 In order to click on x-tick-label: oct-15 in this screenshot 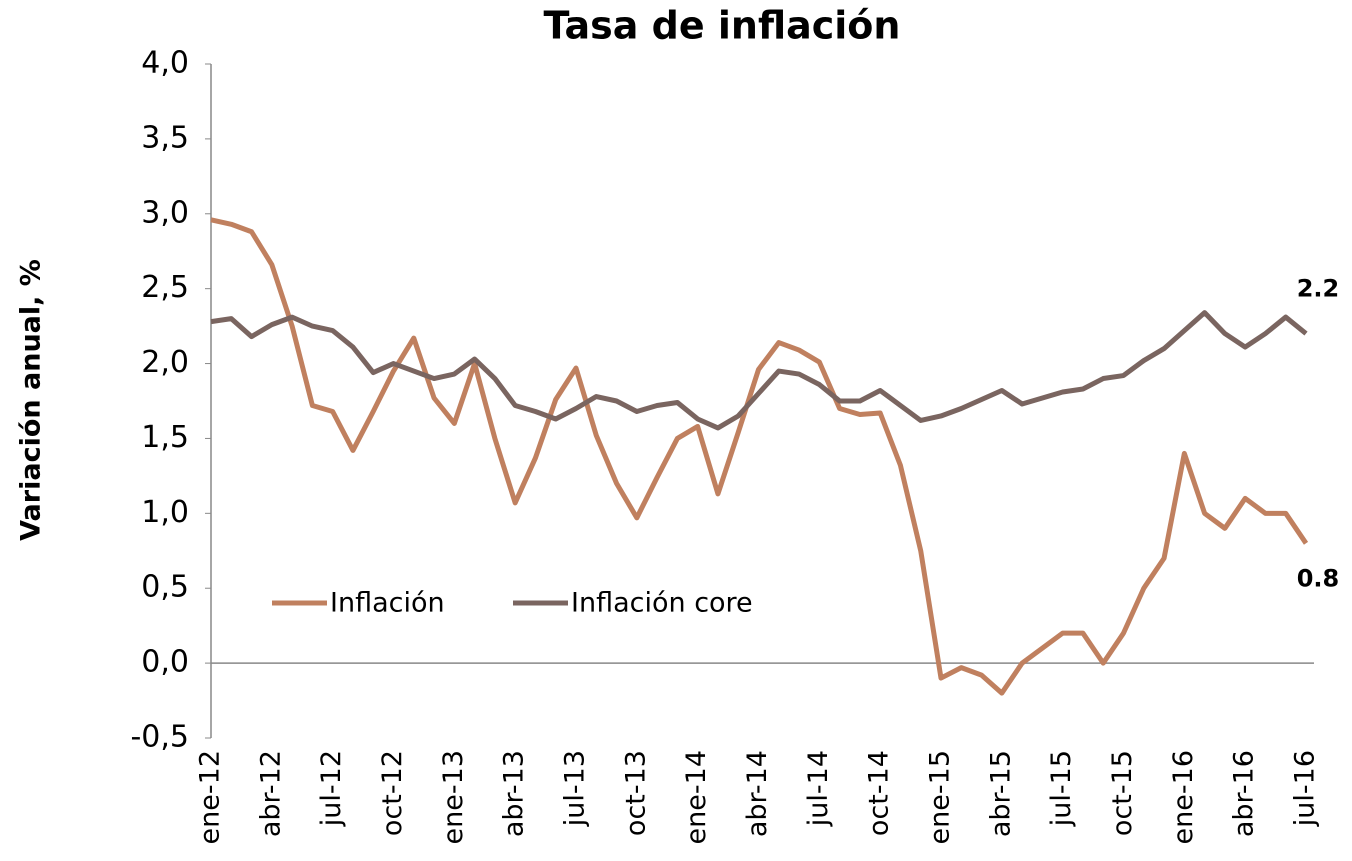, I will do `click(1122, 793)`.